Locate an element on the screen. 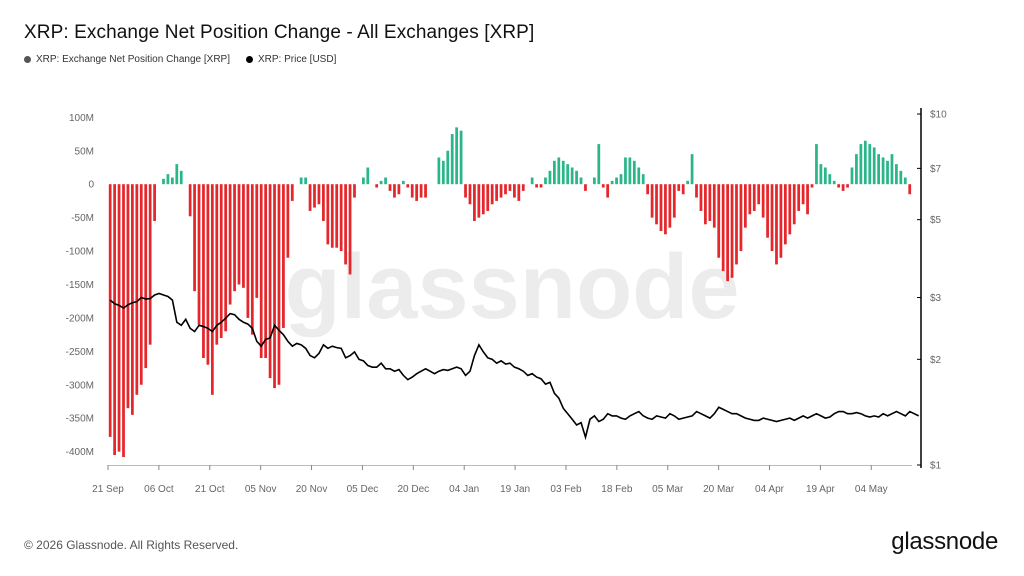 The height and width of the screenshot is (576, 1024). x-tick-label: 06 Oct is located at coordinates (159, 489).